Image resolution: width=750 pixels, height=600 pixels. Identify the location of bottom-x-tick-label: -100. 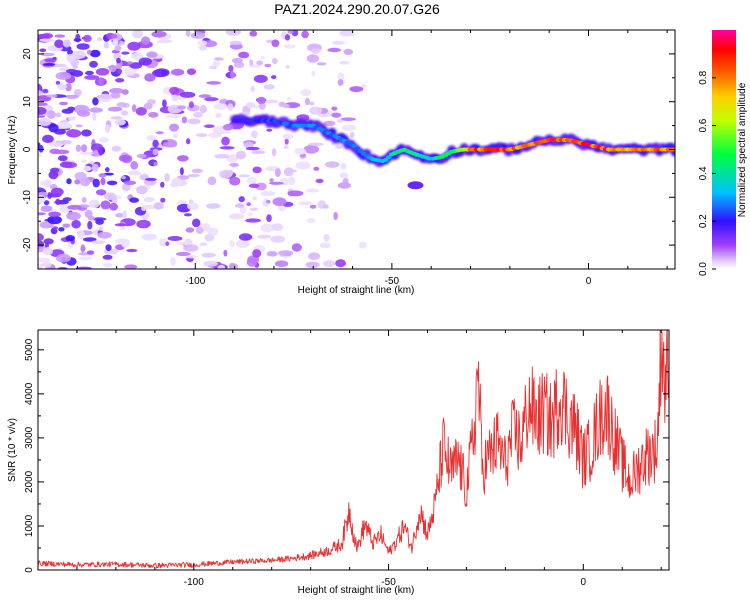
(194, 582).